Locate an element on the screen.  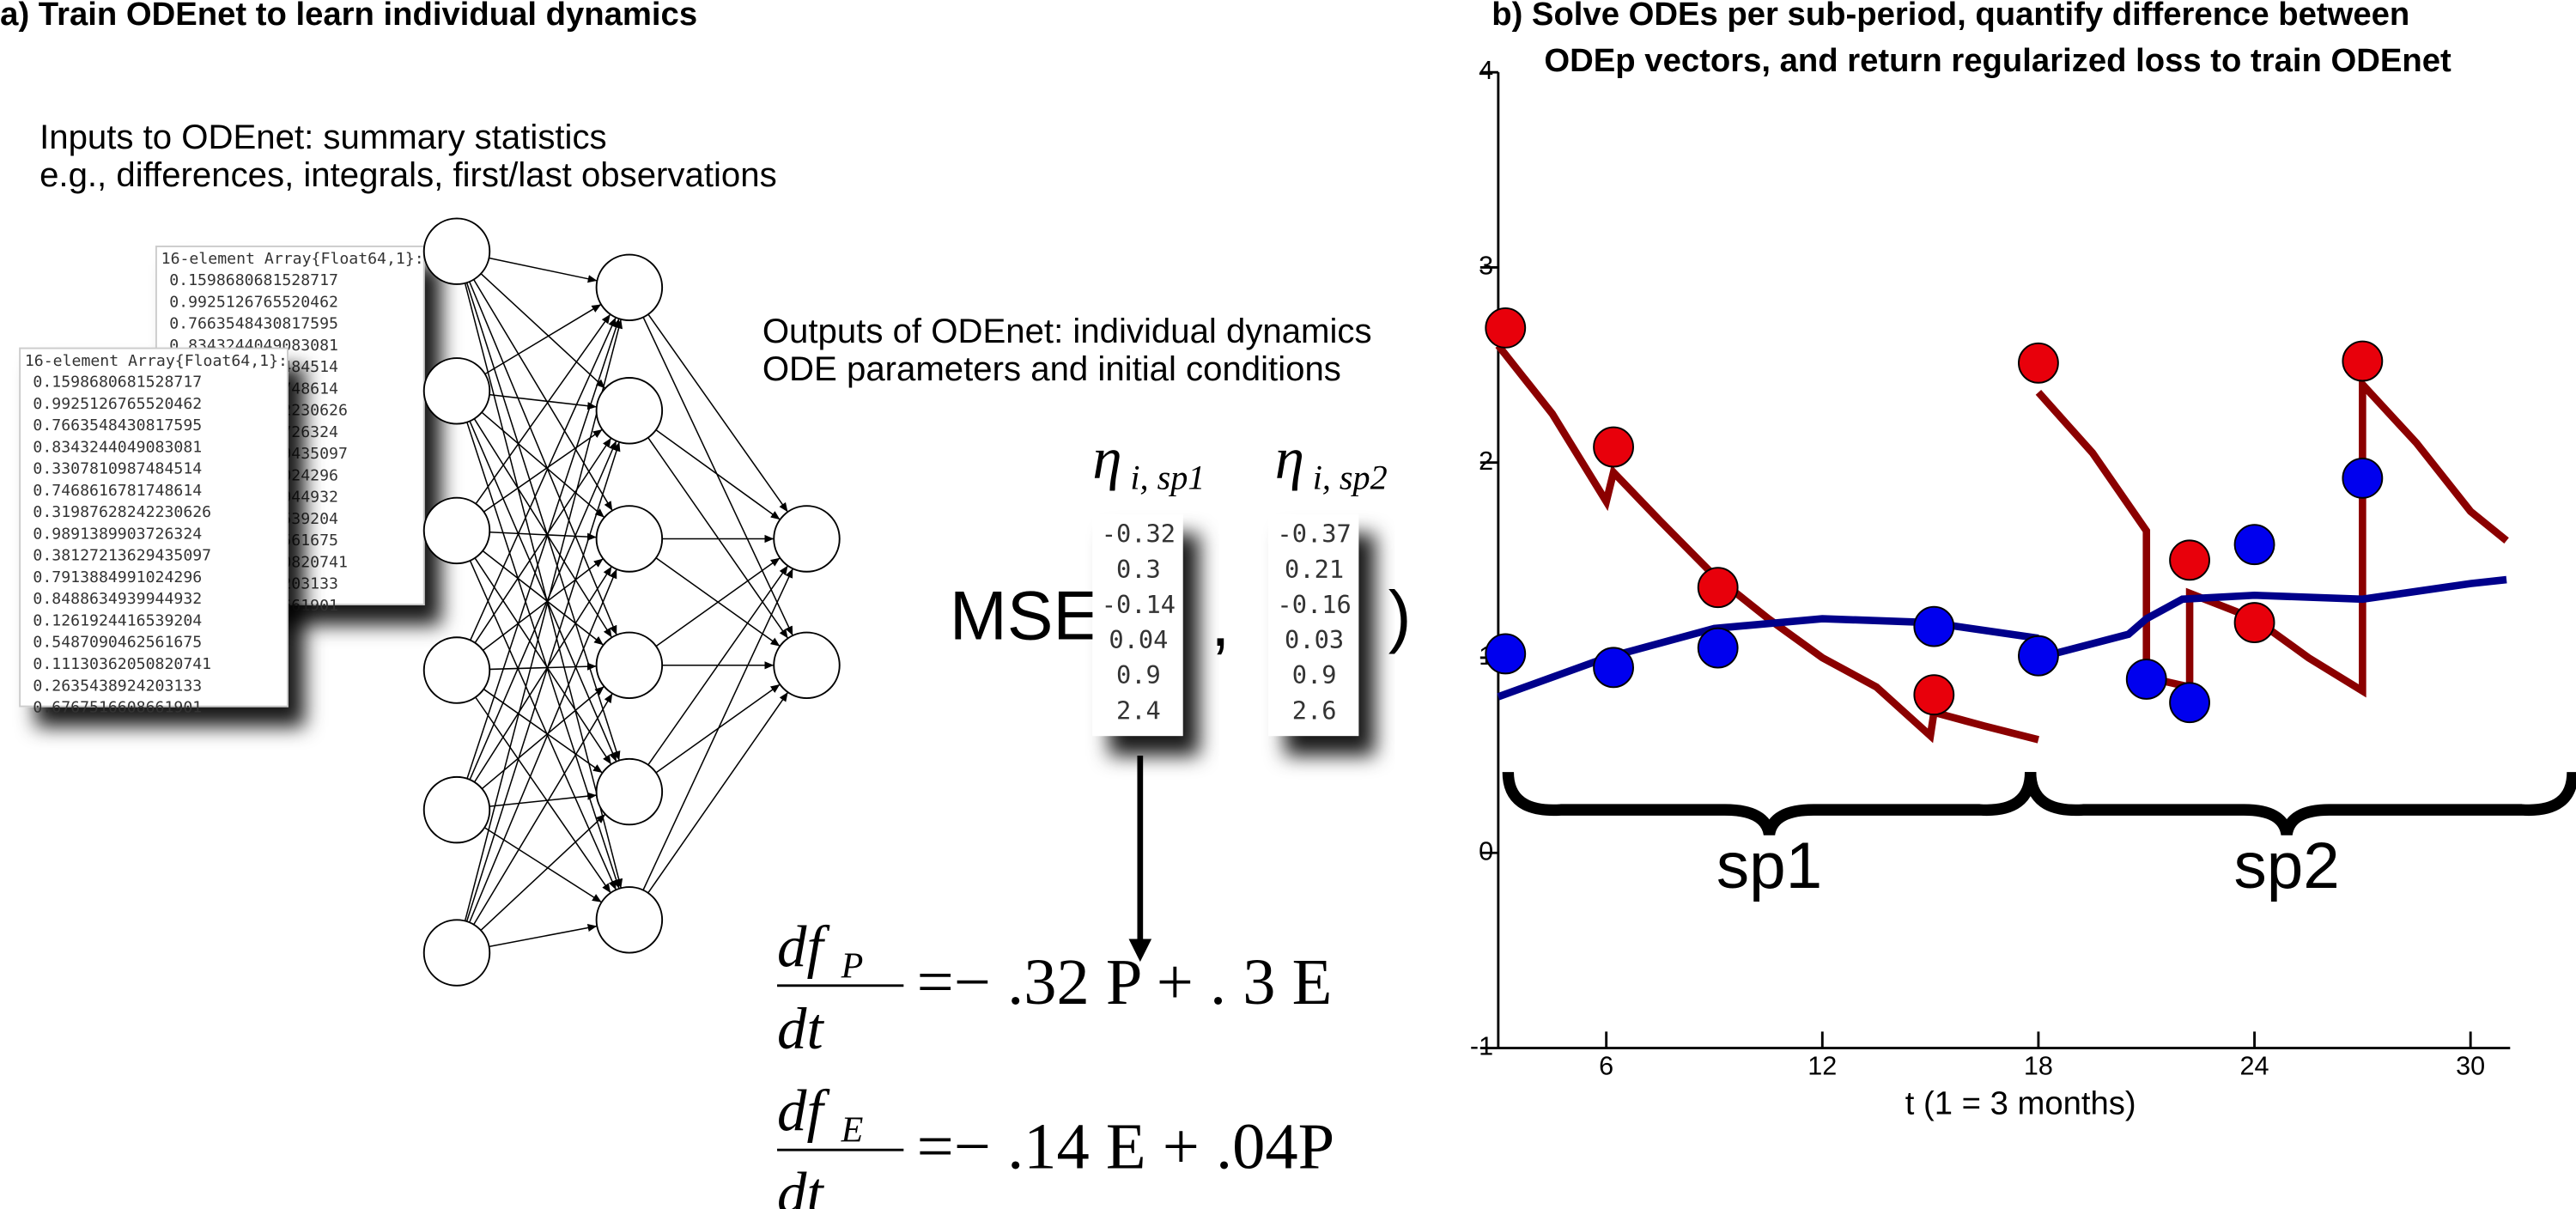
array-value: 0.38127213629435097 is located at coordinates (122, 556).